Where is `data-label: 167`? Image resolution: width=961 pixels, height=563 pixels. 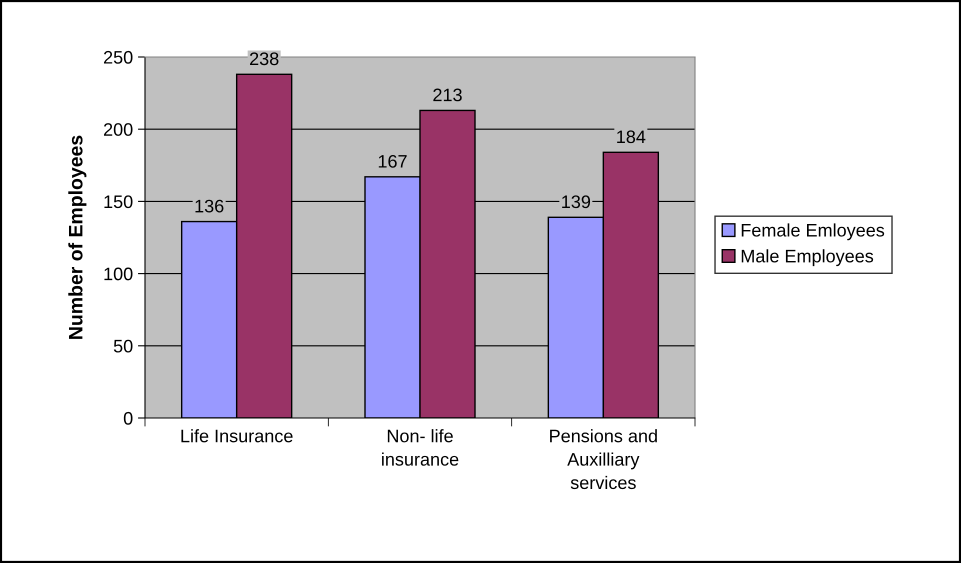 data-label: 167 is located at coordinates (392, 161).